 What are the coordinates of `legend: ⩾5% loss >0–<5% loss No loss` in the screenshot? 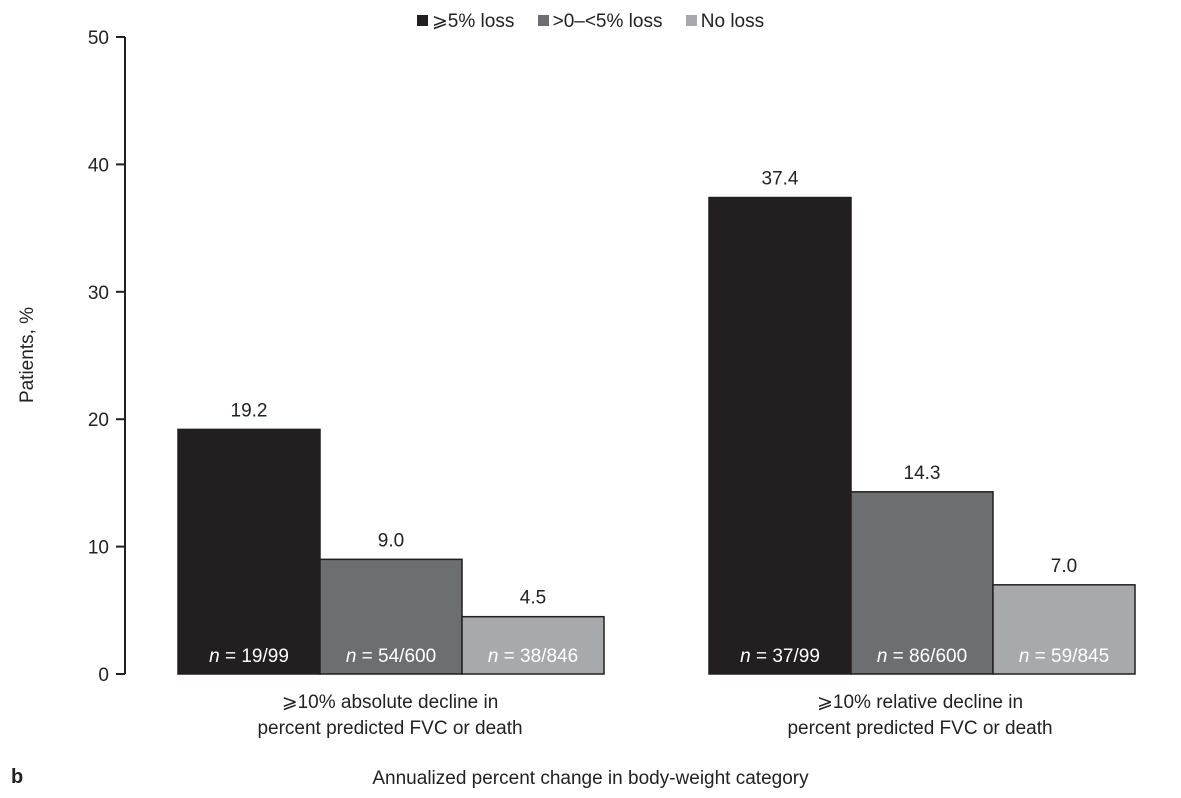 It's located at (590, 21).